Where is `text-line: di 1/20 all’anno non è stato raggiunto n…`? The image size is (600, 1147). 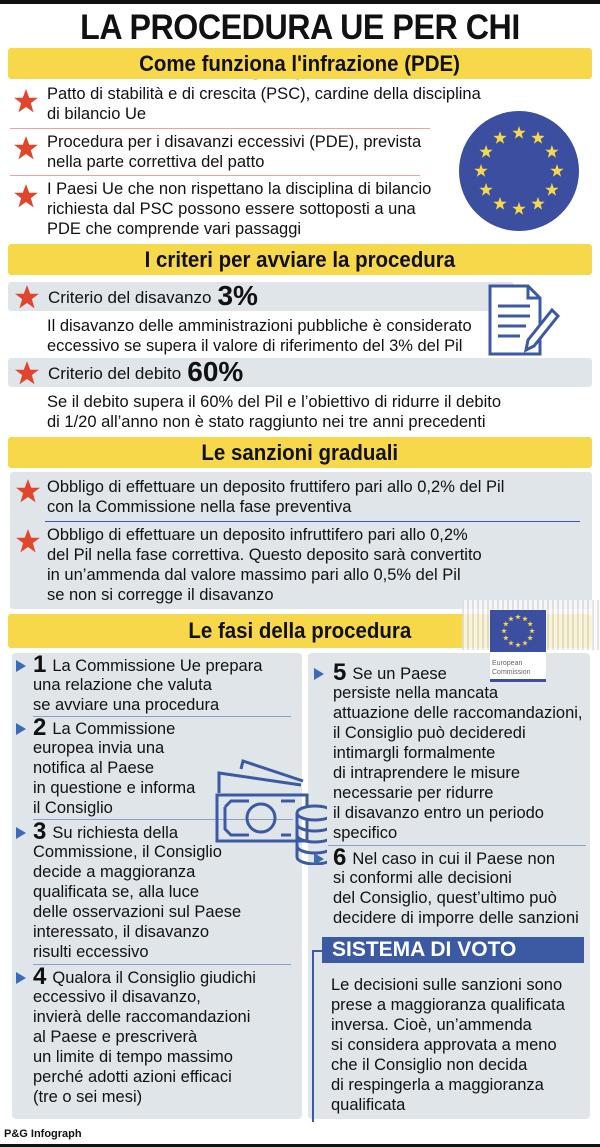
text-line: di 1/20 all’anno non è stato raggiunto n… is located at coordinates (266, 422).